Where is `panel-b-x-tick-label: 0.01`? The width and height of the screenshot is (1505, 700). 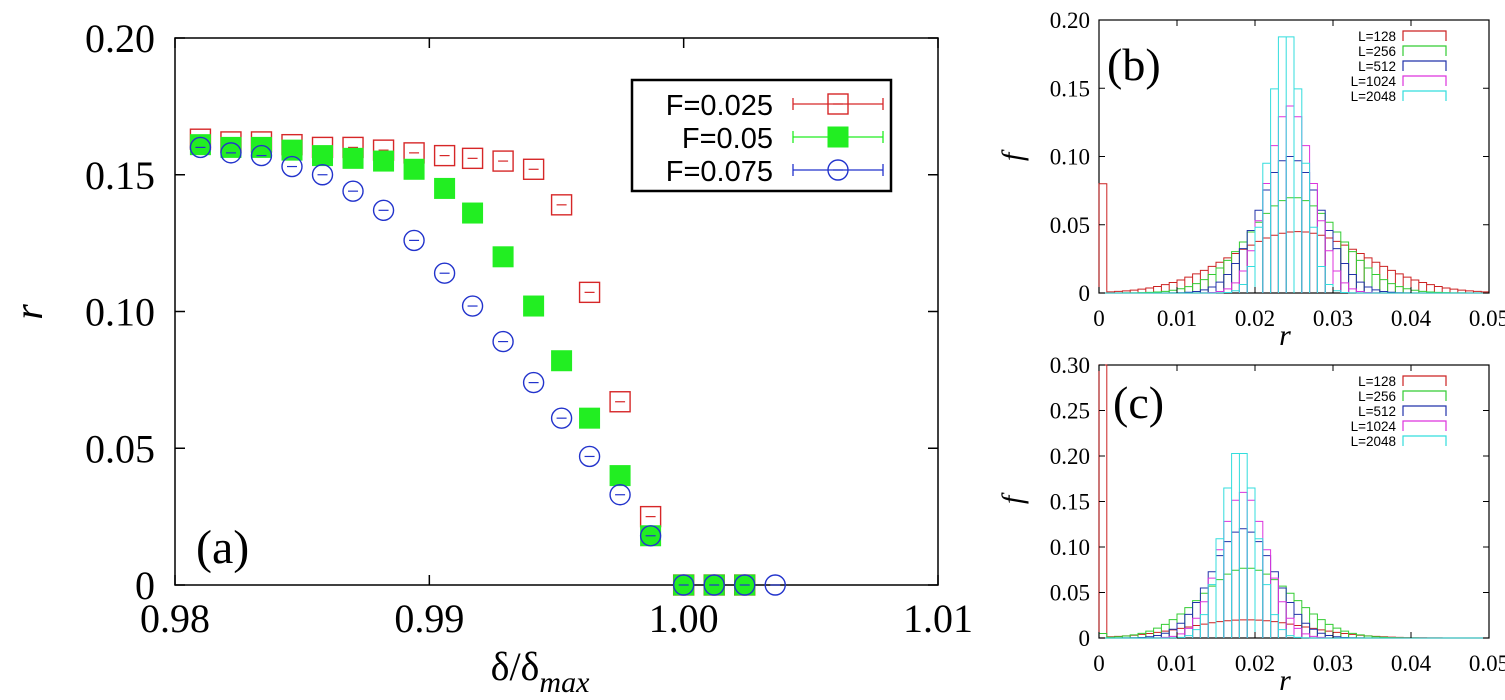
panel-b-x-tick-label: 0.01 is located at coordinates (1177, 318).